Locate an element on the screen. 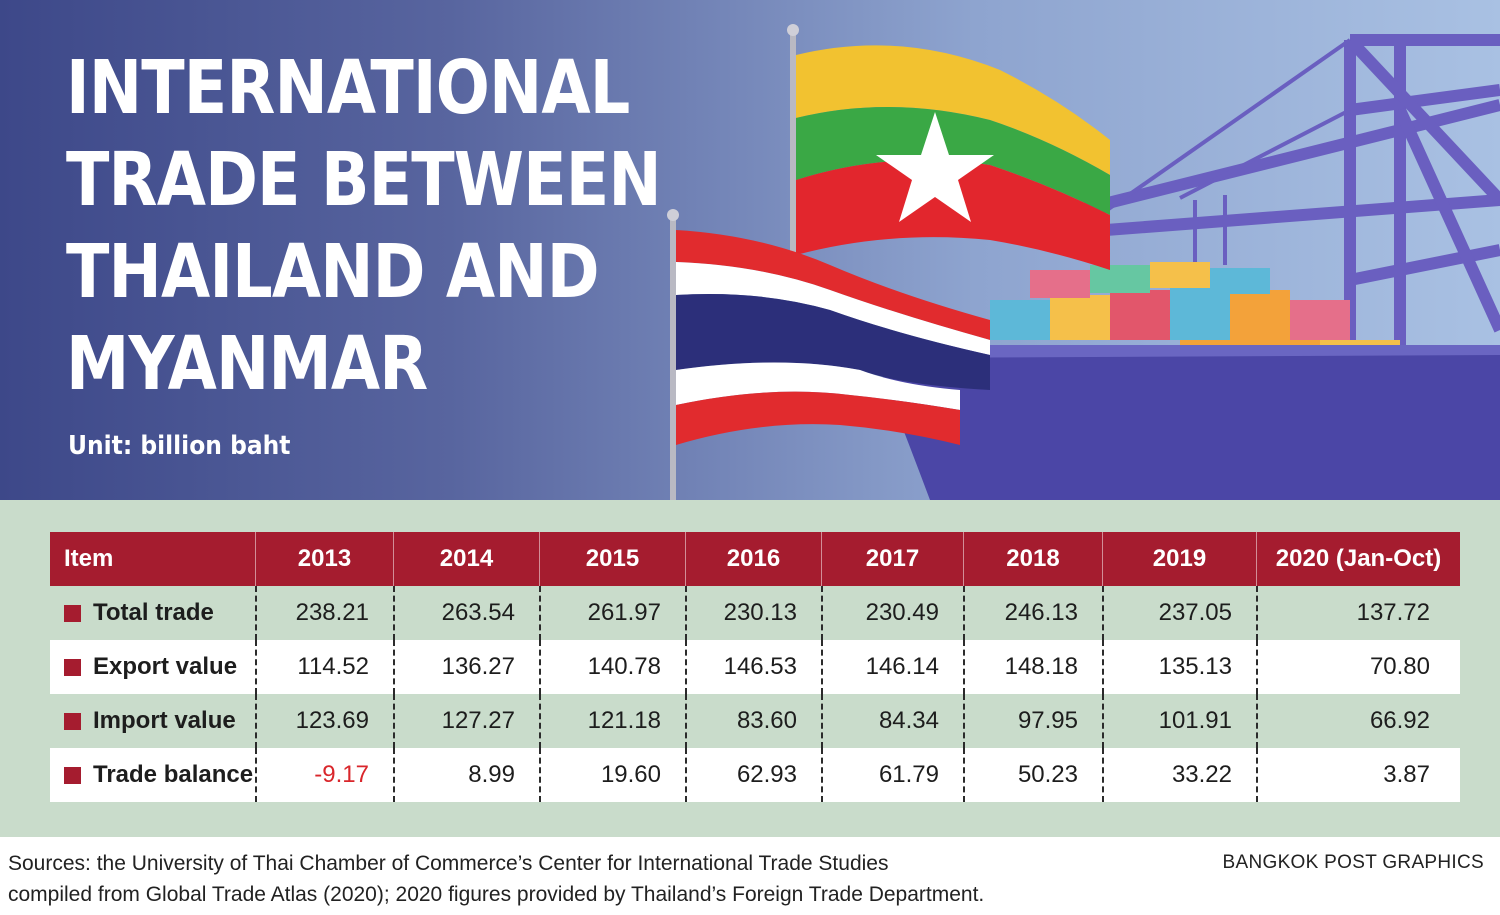 The image size is (1500, 915). table-cell: 135.13 is located at coordinates (1179, 667).